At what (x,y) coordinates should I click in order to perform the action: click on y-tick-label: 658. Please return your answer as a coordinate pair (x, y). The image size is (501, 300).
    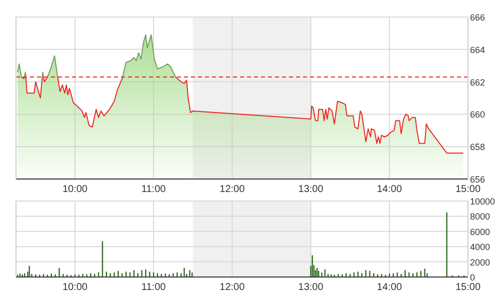
    Looking at the image, I should click on (478, 147).